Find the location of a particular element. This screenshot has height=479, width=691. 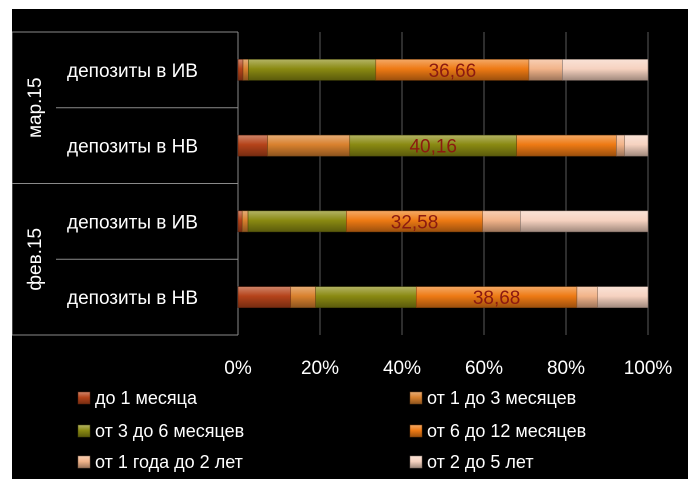

legend-label: от 3 до 6 месяцев is located at coordinates (169, 431).